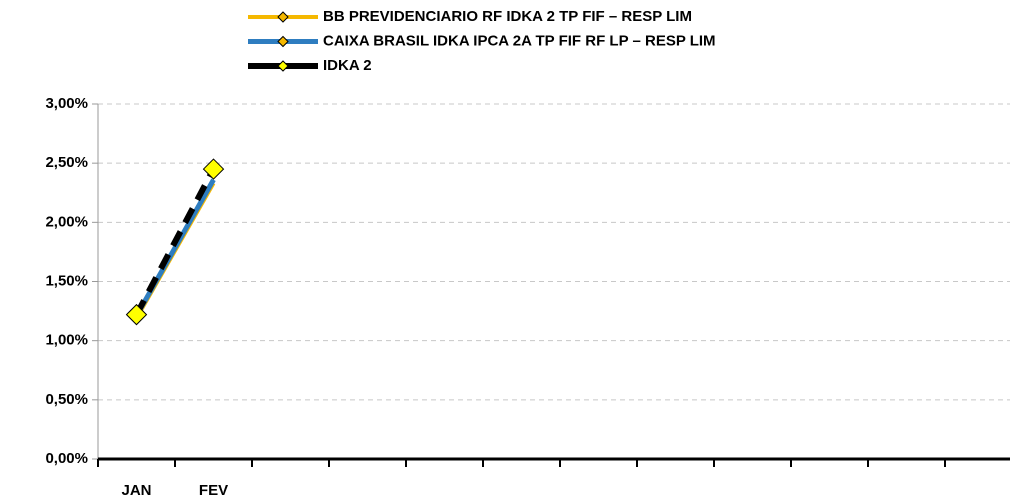 The image size is (1015, 501). What do you see at coordinates (136, 490) in the screenshot?
I see `x-tick-label: JAN` at bounding box center [136, 490].